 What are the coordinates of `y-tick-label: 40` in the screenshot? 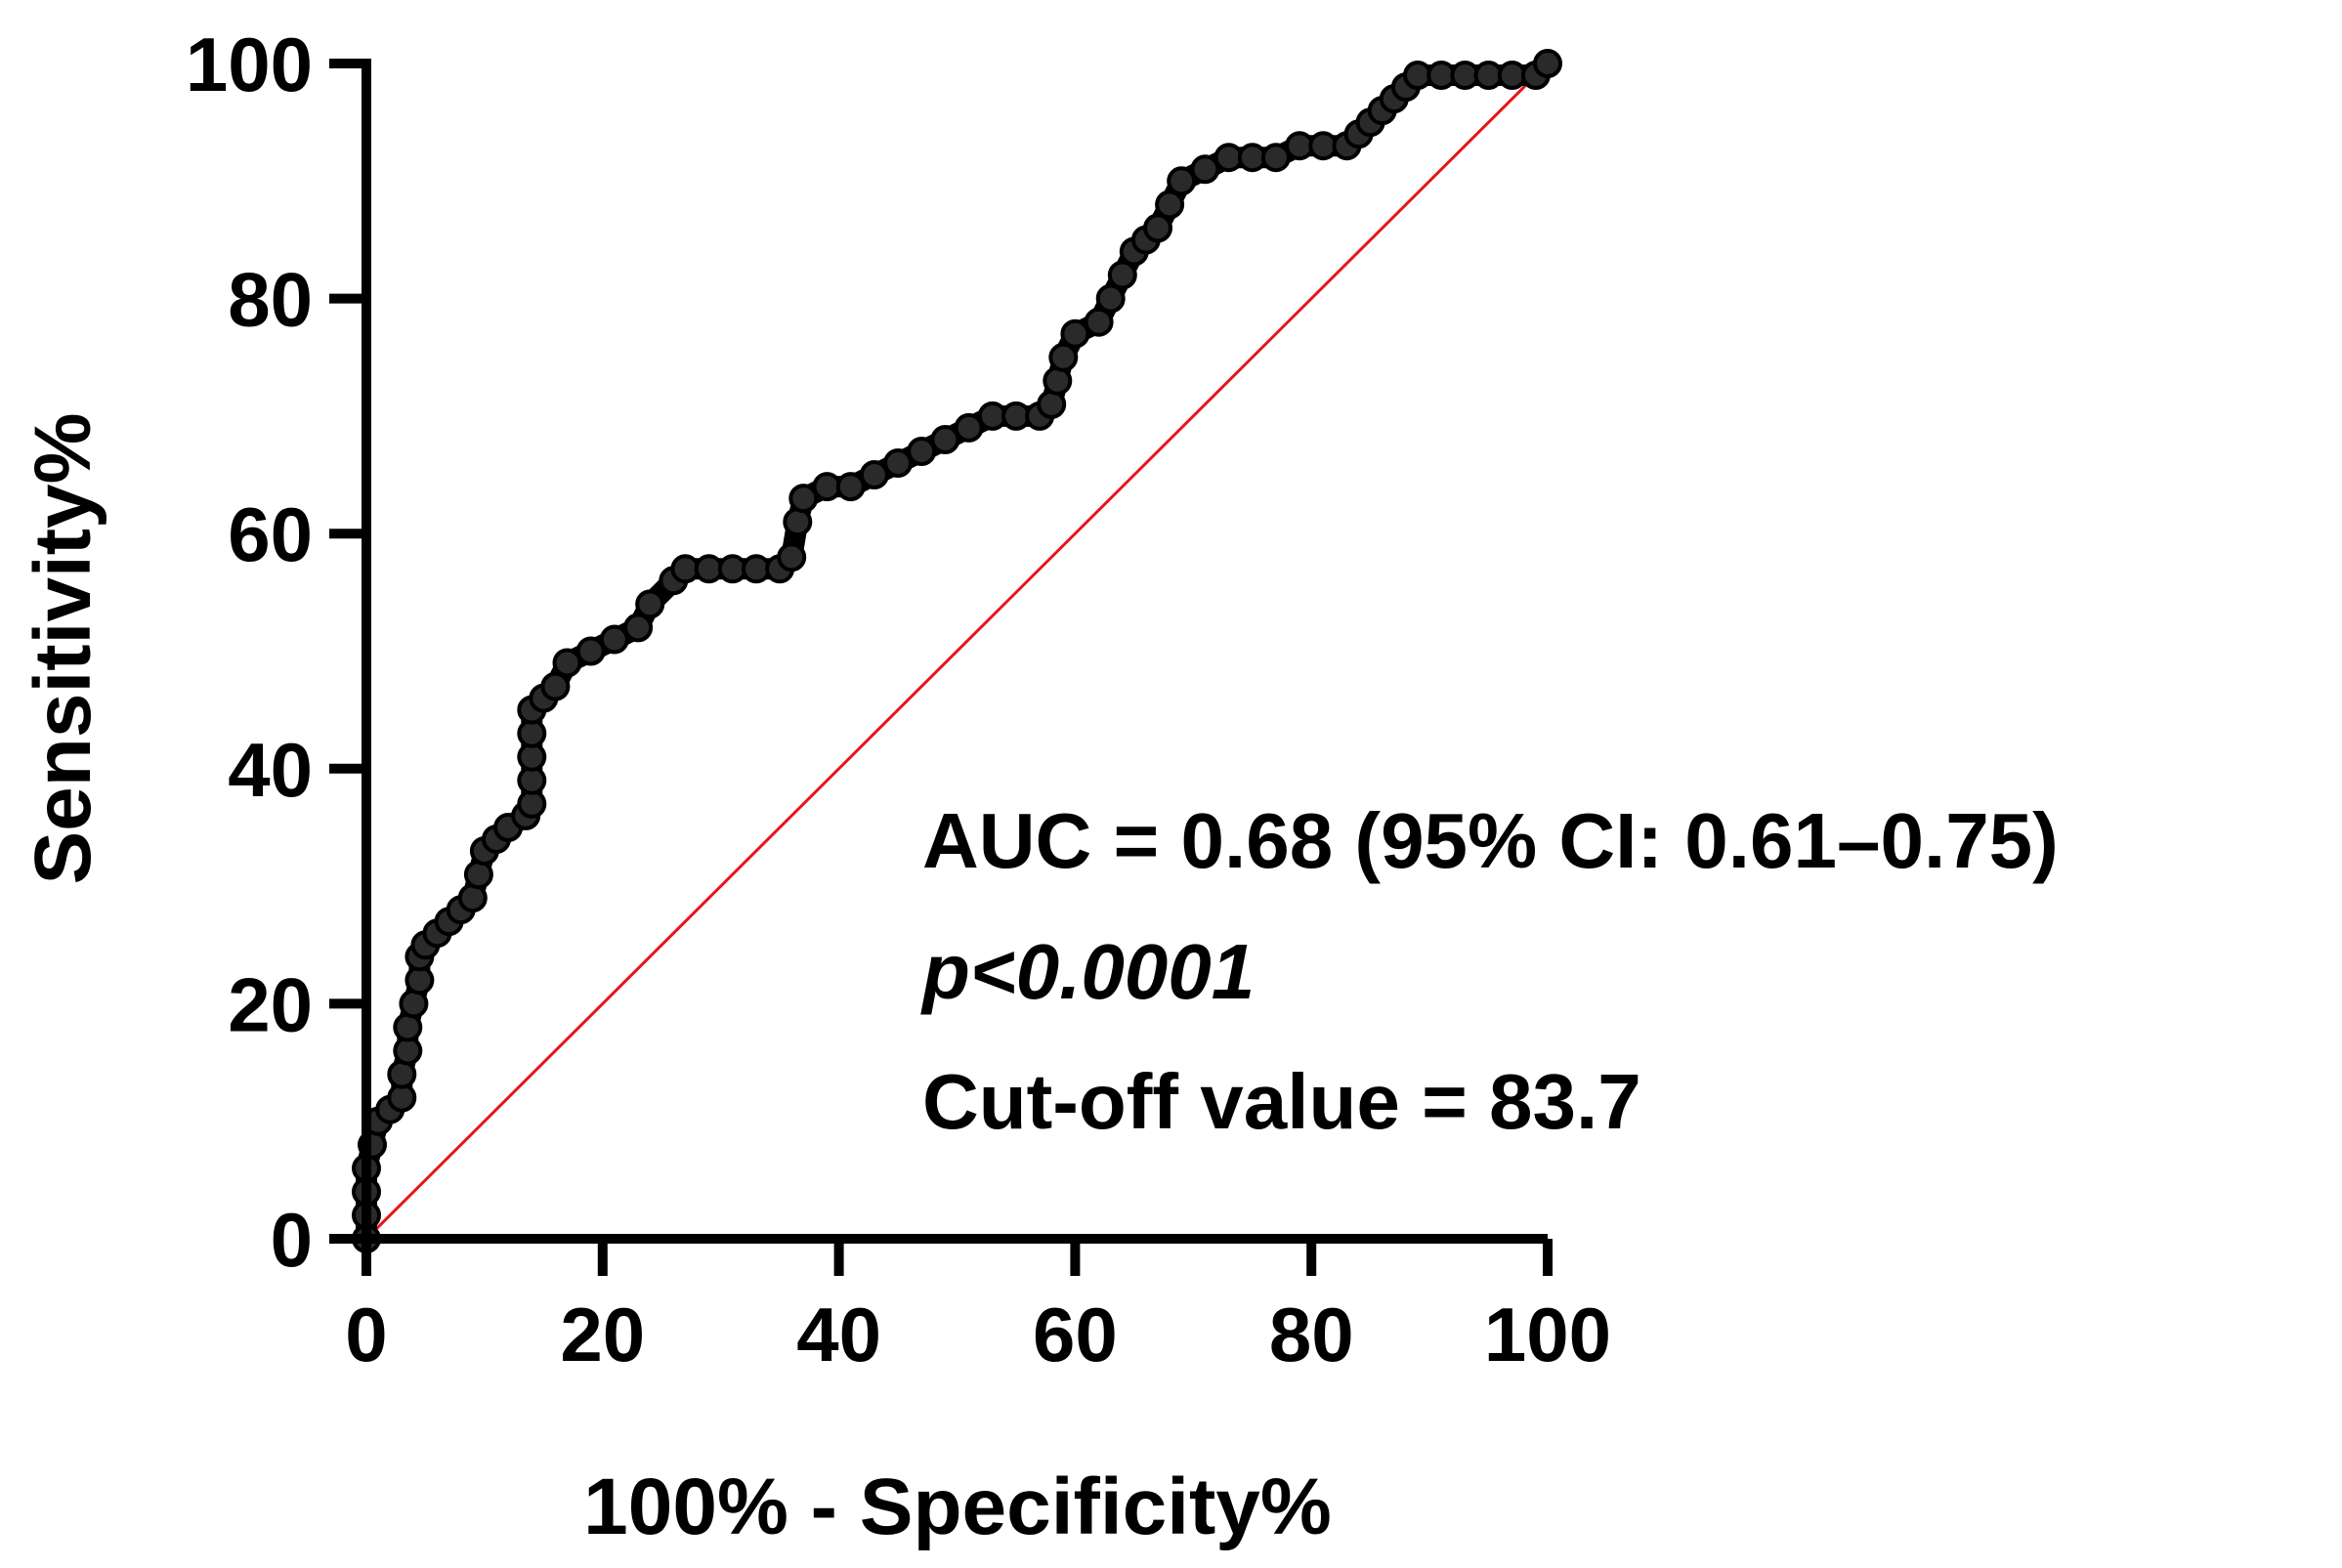 It's located at (270, 770).